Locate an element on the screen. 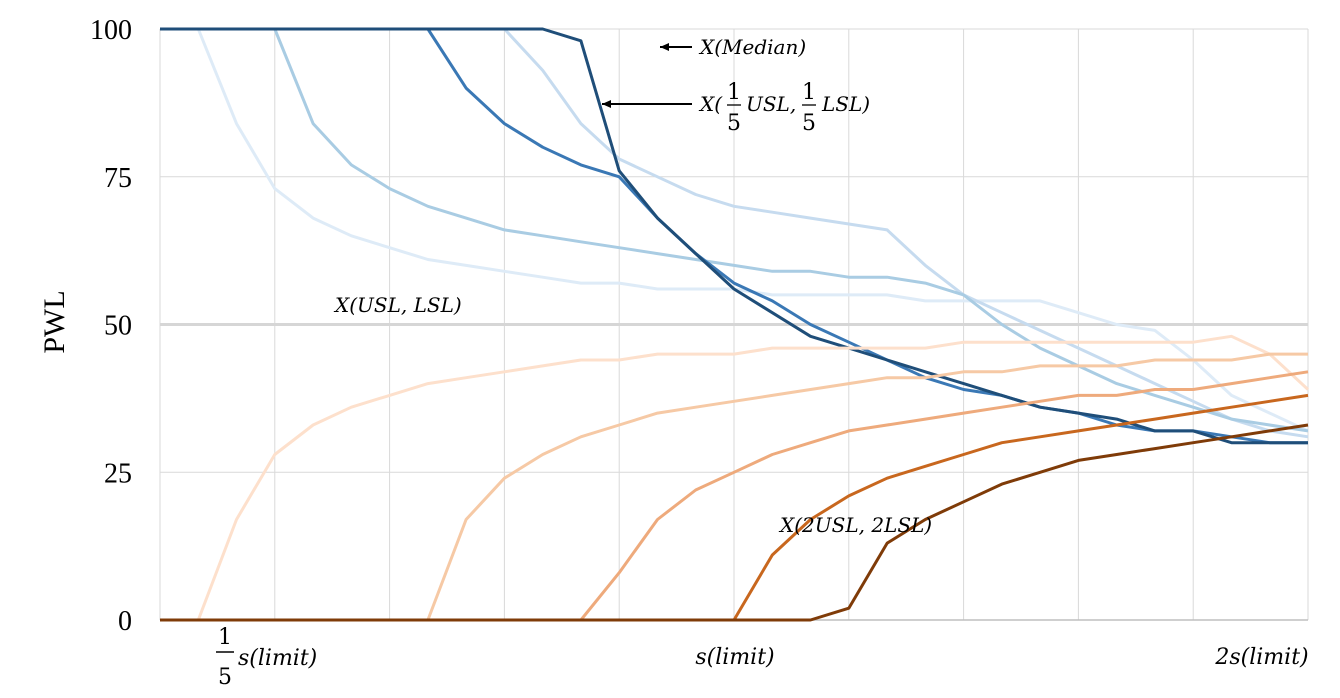 Image resolution: width=1340 pixels, height=698 pixels. fifth-prefix: X( is located at coordinates (710, 104).